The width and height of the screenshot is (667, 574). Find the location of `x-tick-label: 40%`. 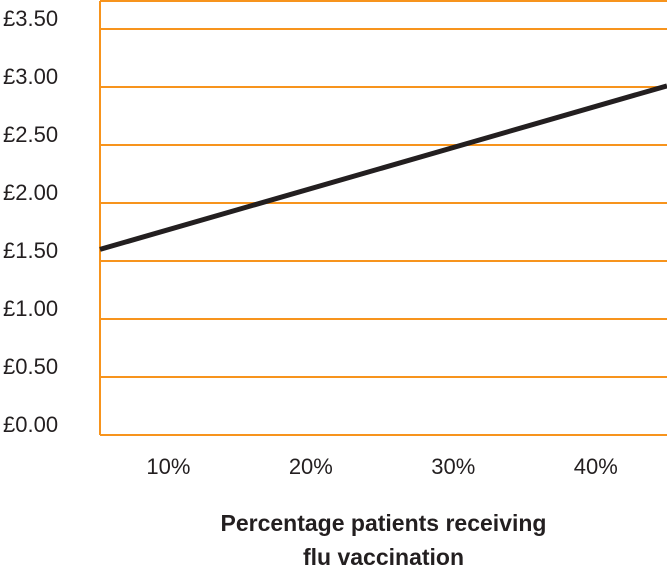

x-tick-label: 40% is located at coordinates (596, 466).